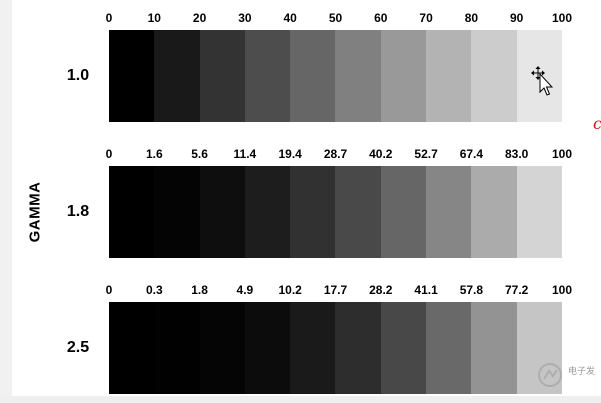  Describe the element at coordinates (542, 81) in the screenshot. I see `move-cursor-icon` at that location.